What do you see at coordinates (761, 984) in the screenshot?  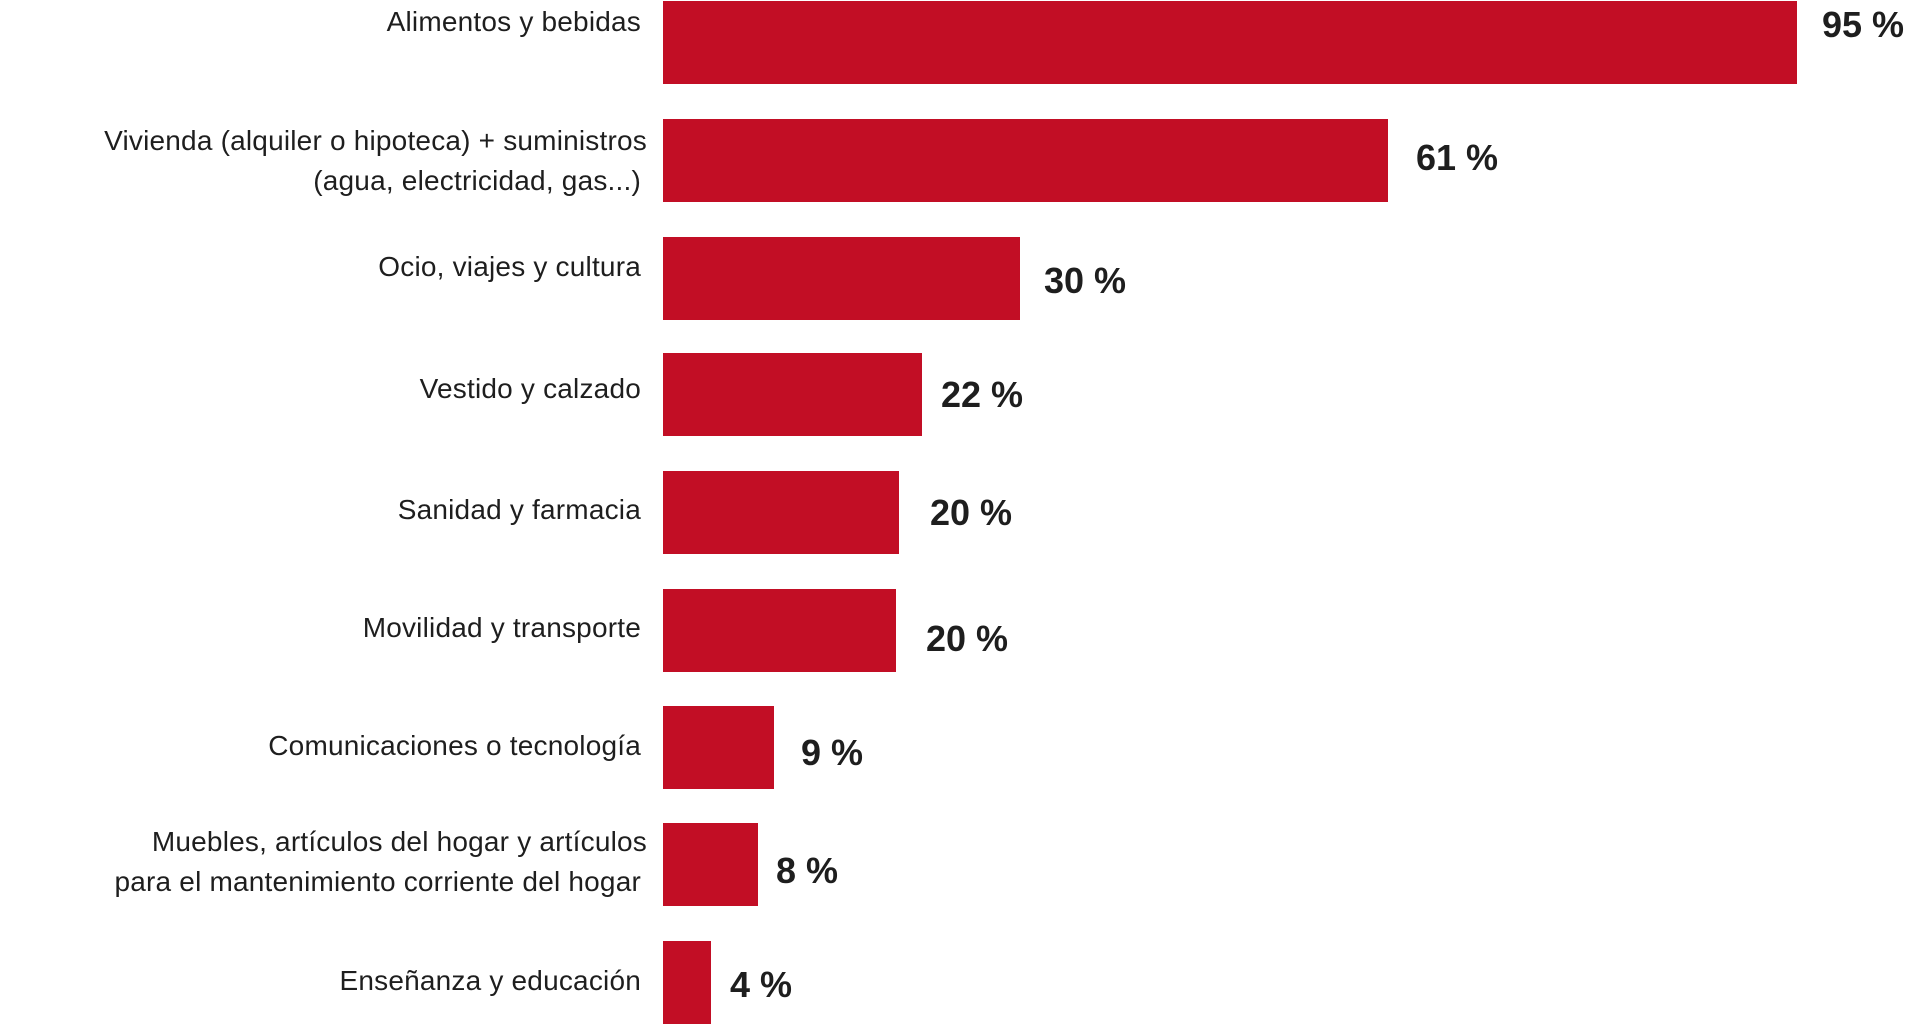 I see `value-label: 4 %` at bounding box center [761, 984].